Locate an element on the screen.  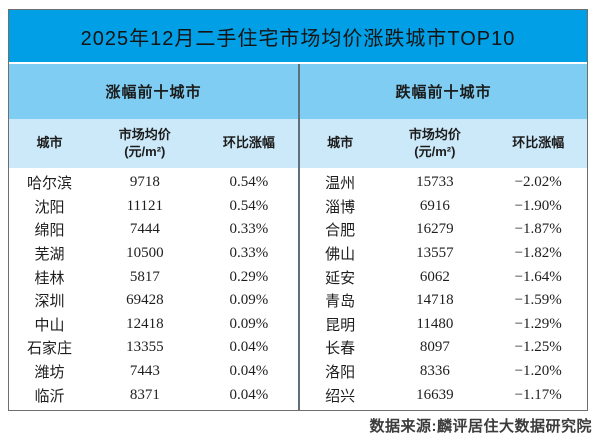
table-row: 佛山 13557 −1.82% is located at coordinates (443, 254).